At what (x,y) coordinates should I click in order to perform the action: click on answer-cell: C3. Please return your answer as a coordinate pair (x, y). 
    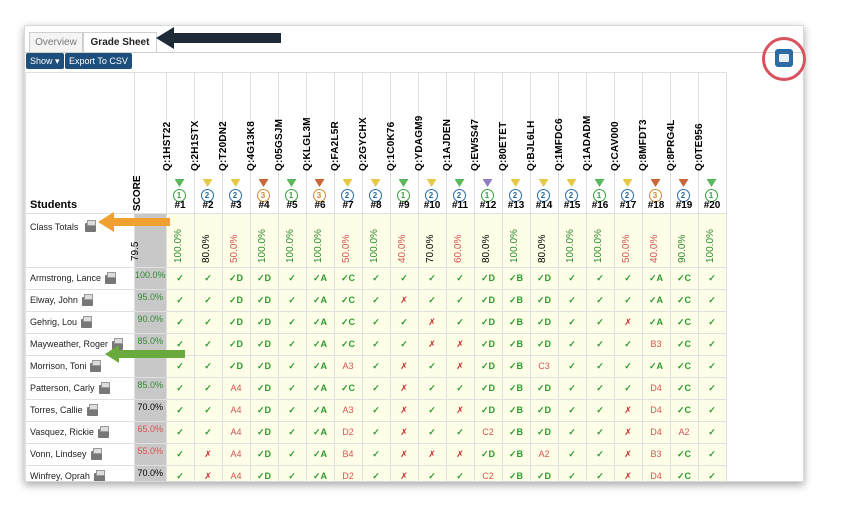
    Looking at the image, I should click on (544, 366).